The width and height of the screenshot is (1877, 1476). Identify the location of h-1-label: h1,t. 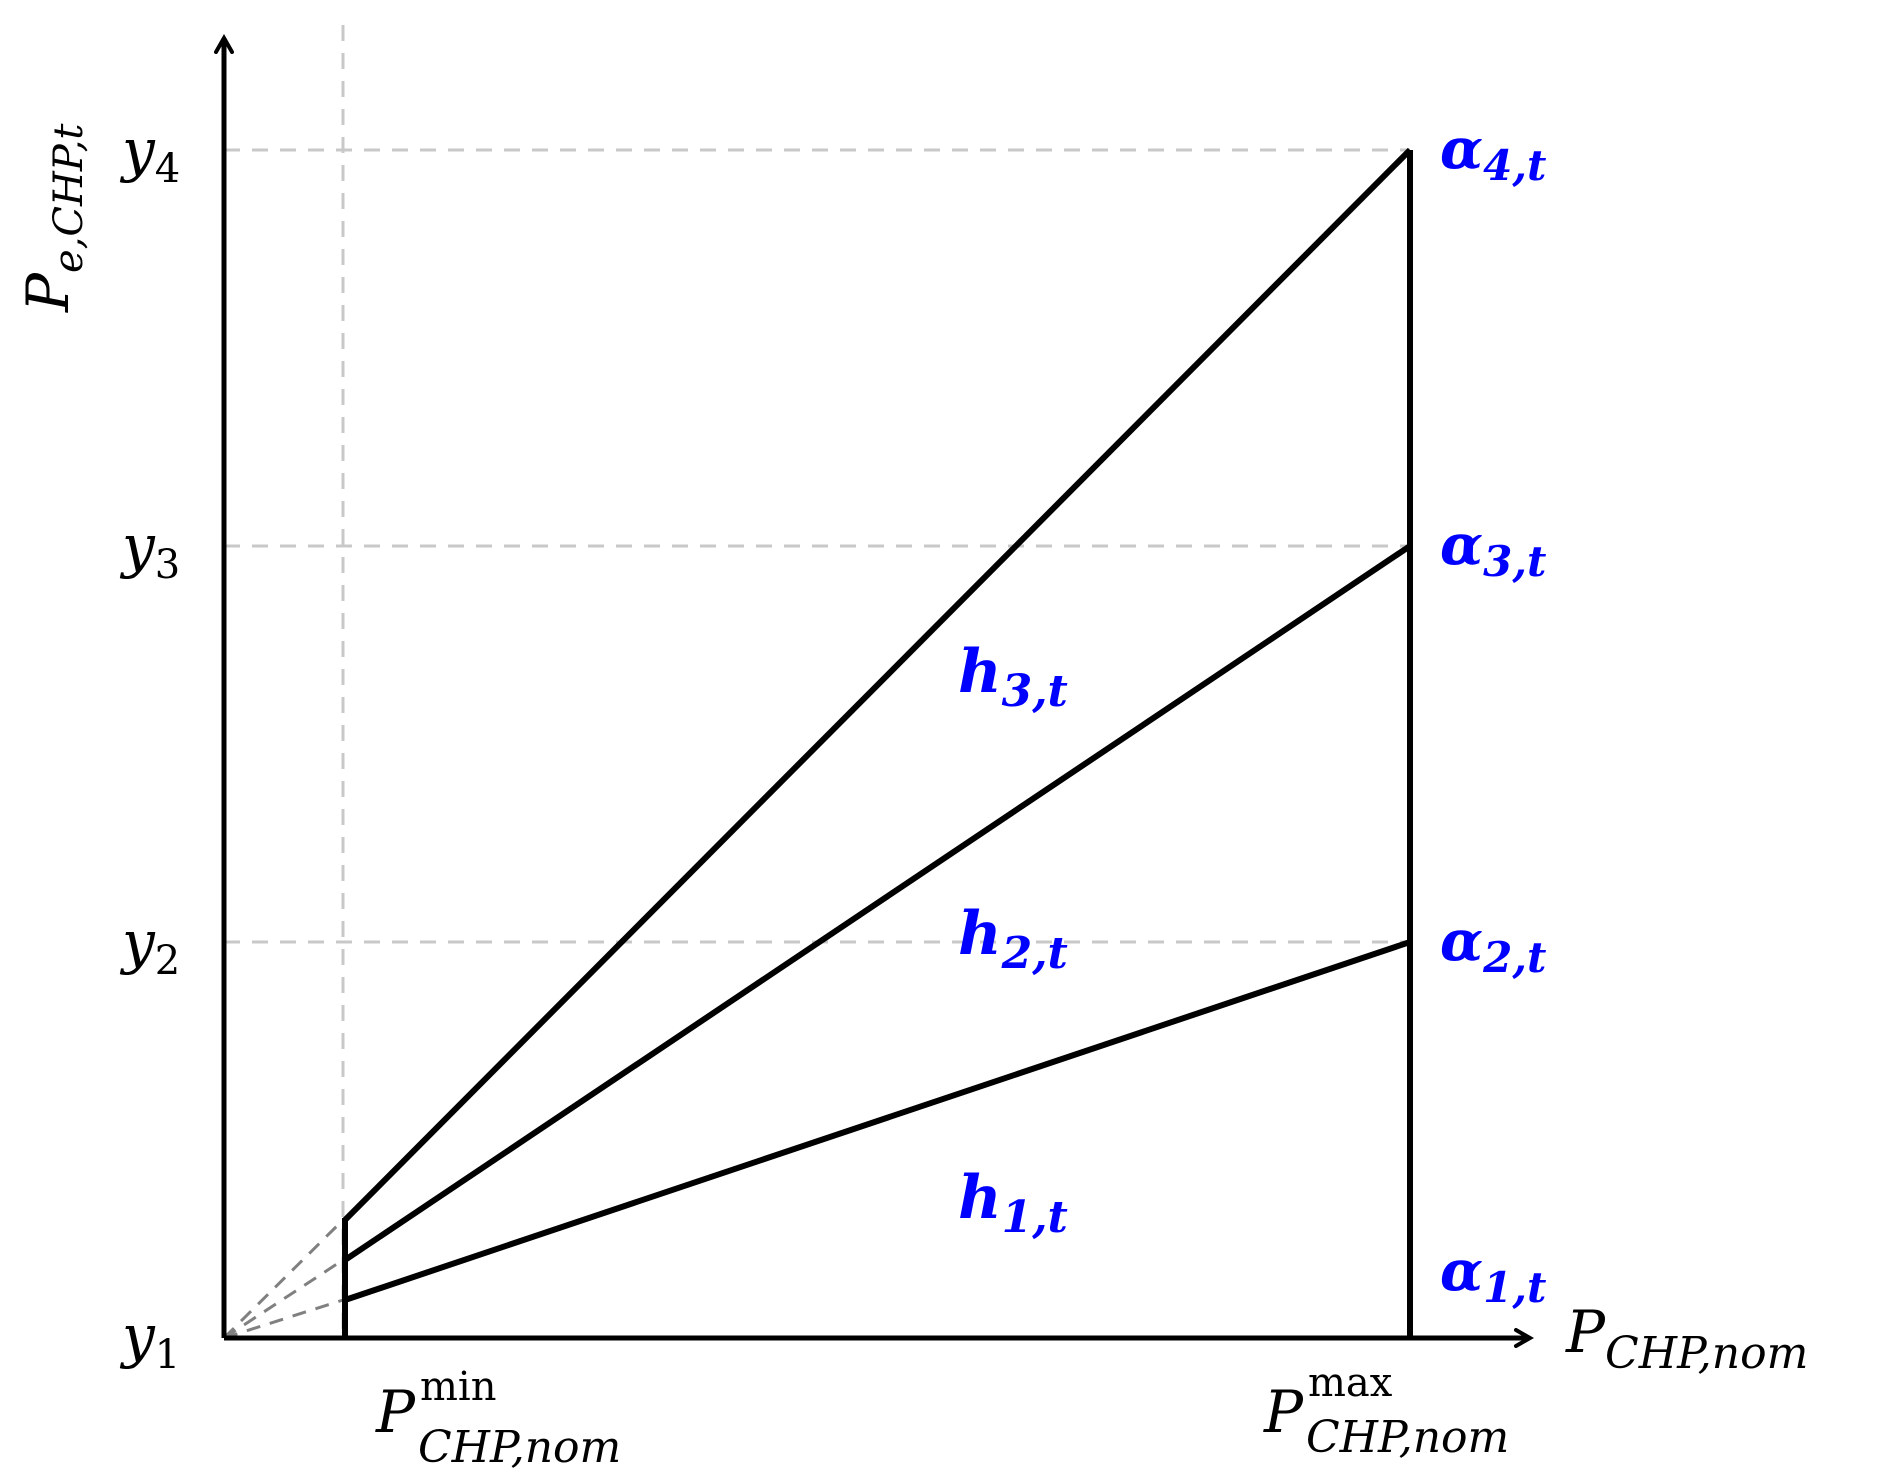
(1013, 1203).